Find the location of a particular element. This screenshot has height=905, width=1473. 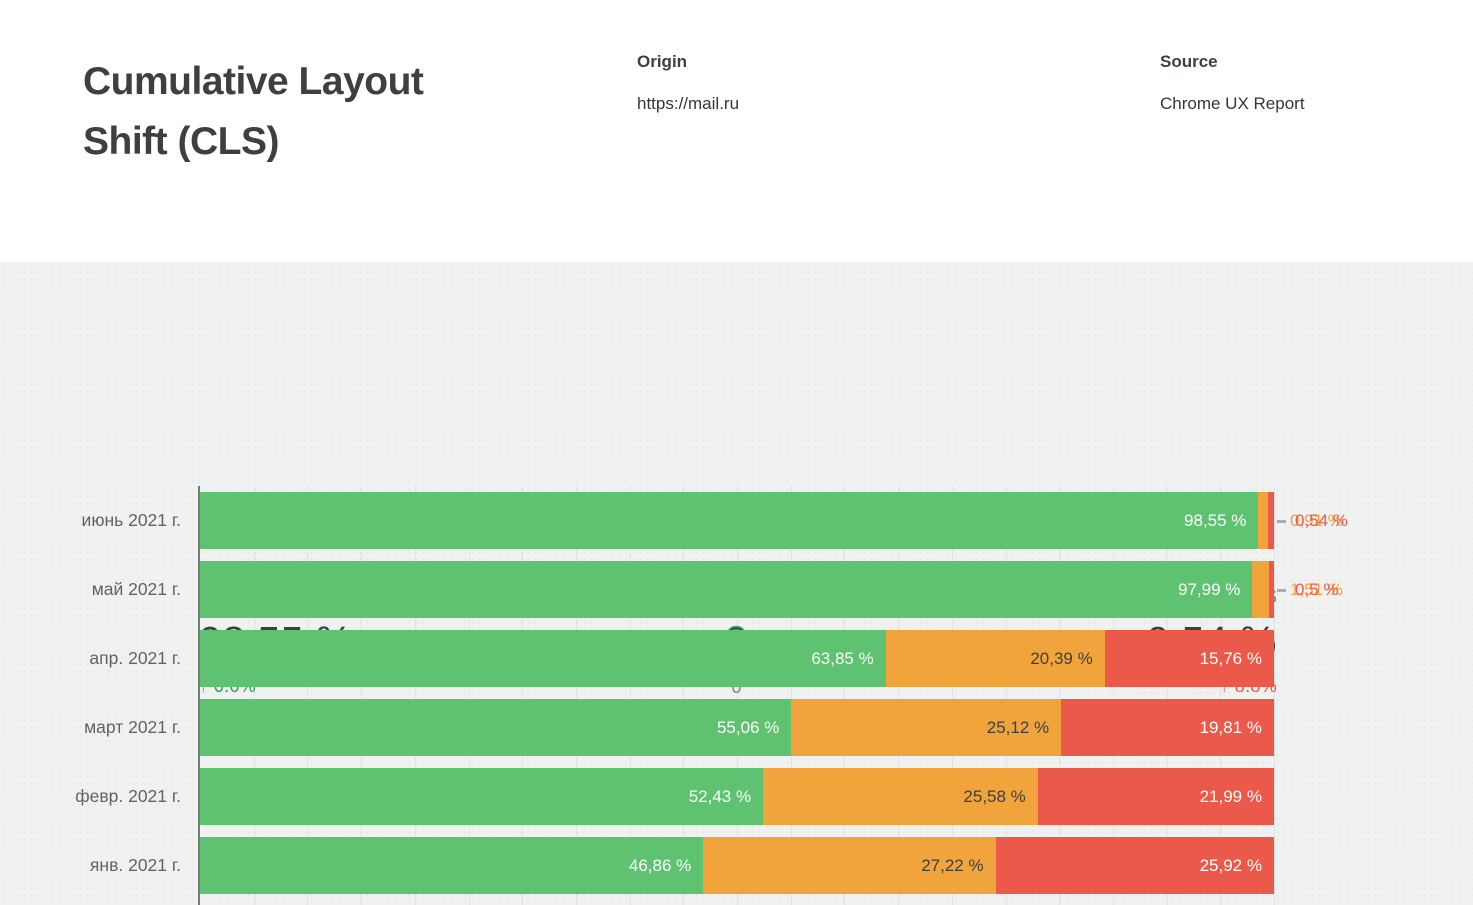

bar-value-label: 15,76 % is located at coordinates (1230, 658).